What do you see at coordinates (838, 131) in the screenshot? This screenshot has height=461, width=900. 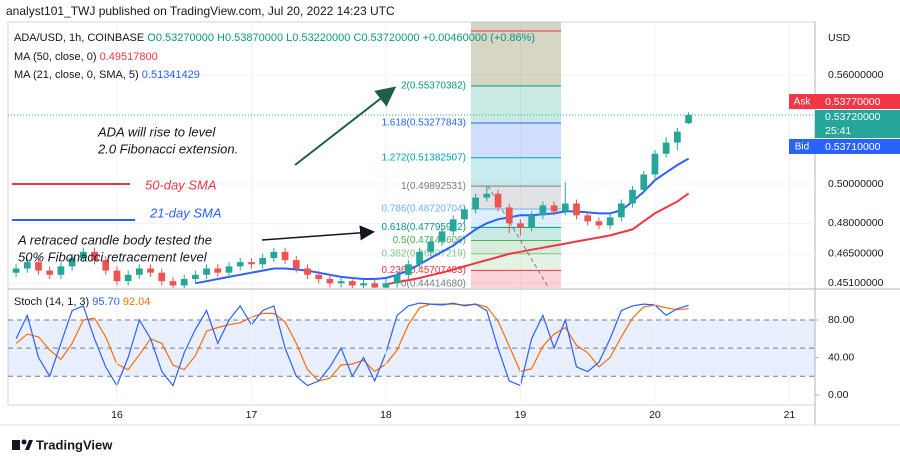 I see `countdown: 25:41` at bounding box center [838, 131].